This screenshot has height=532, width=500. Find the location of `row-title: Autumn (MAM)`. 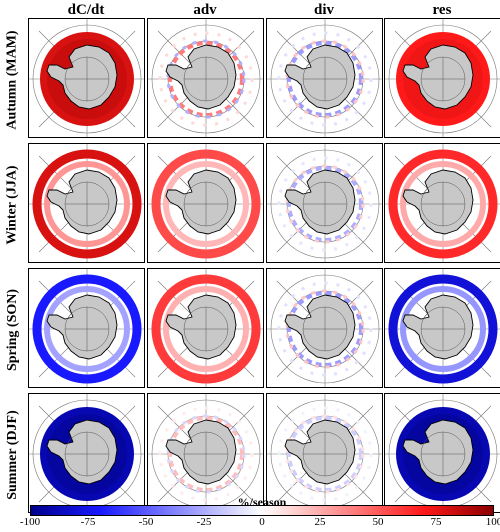

row-title: Autumn (MAM) is located at coordinates (13, 80).